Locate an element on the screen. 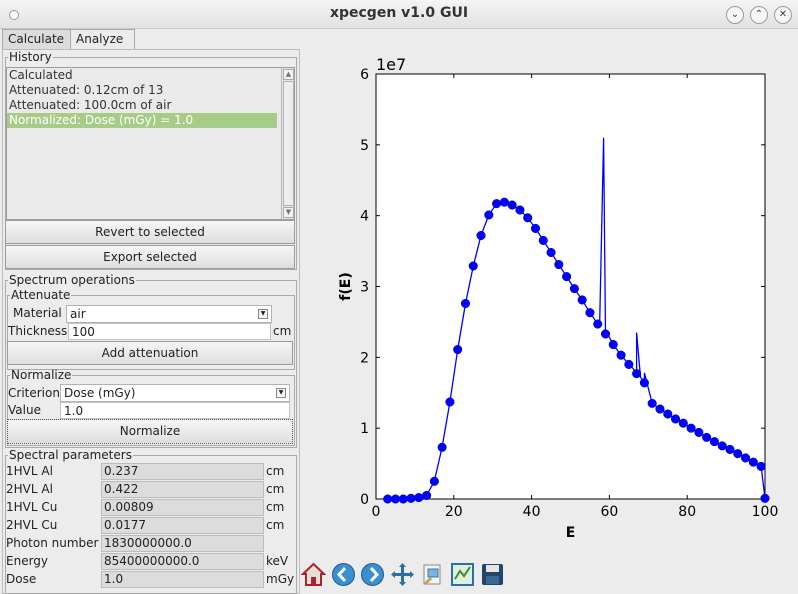  criterion-select: Dose (mGy) ▼ is located at coordinates (175, 393).